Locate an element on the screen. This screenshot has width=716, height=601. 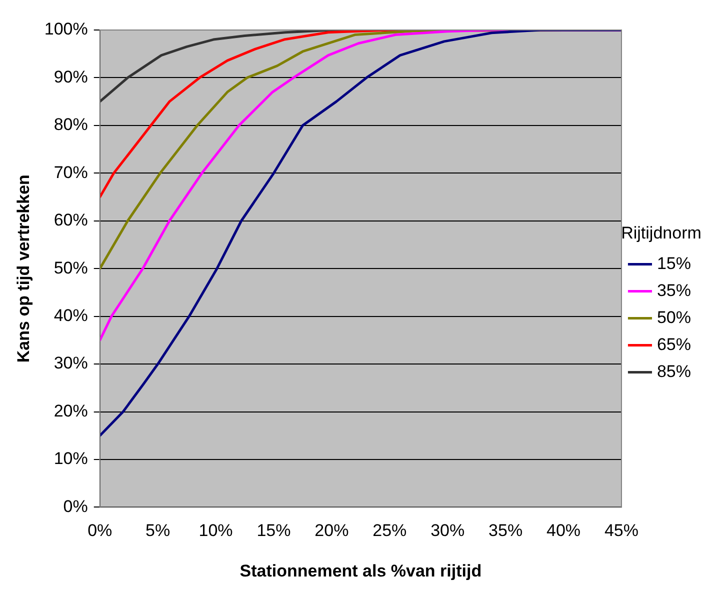
y-tick-label: 80% is located at coordinates (71, 124).